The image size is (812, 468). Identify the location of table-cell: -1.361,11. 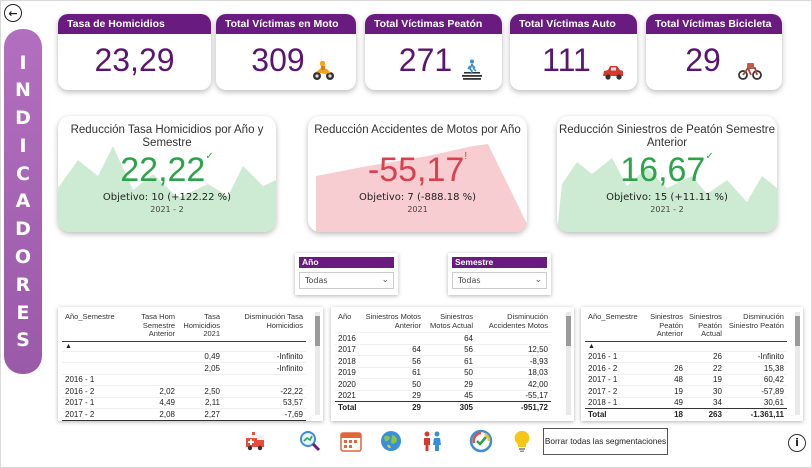
(755, 414).